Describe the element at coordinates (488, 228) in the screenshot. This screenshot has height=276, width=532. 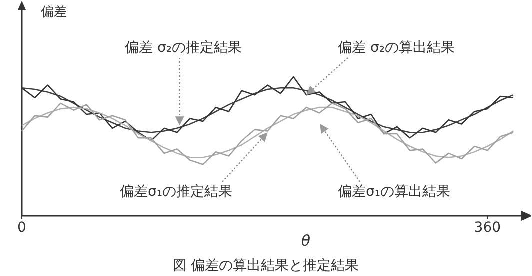
I see `x-tick-label: 360` at that location.